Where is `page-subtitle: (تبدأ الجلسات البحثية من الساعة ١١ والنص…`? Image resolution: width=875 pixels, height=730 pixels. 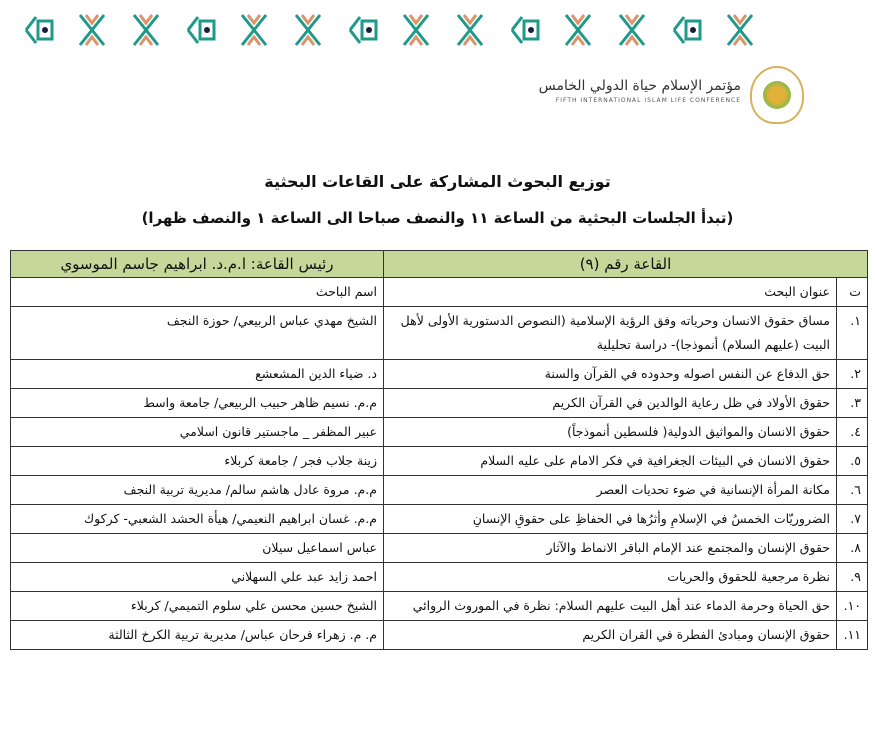
page-subtitle: (تبدأ الجلسات البحثية من الساعة ١١ والنص… is located at coordinates (437, 218).